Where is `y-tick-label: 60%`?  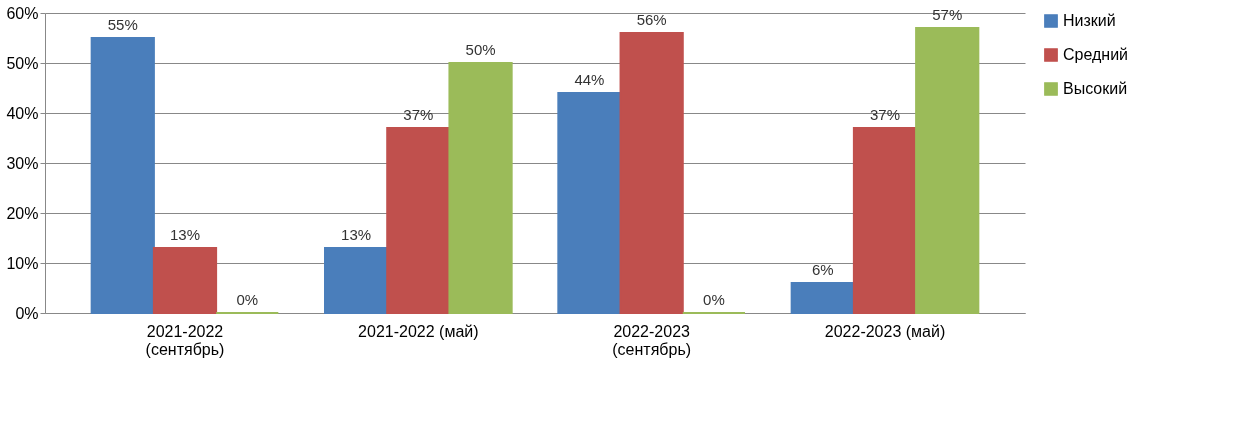 y-tick-label: 60% is located at coordinates (22, 13).